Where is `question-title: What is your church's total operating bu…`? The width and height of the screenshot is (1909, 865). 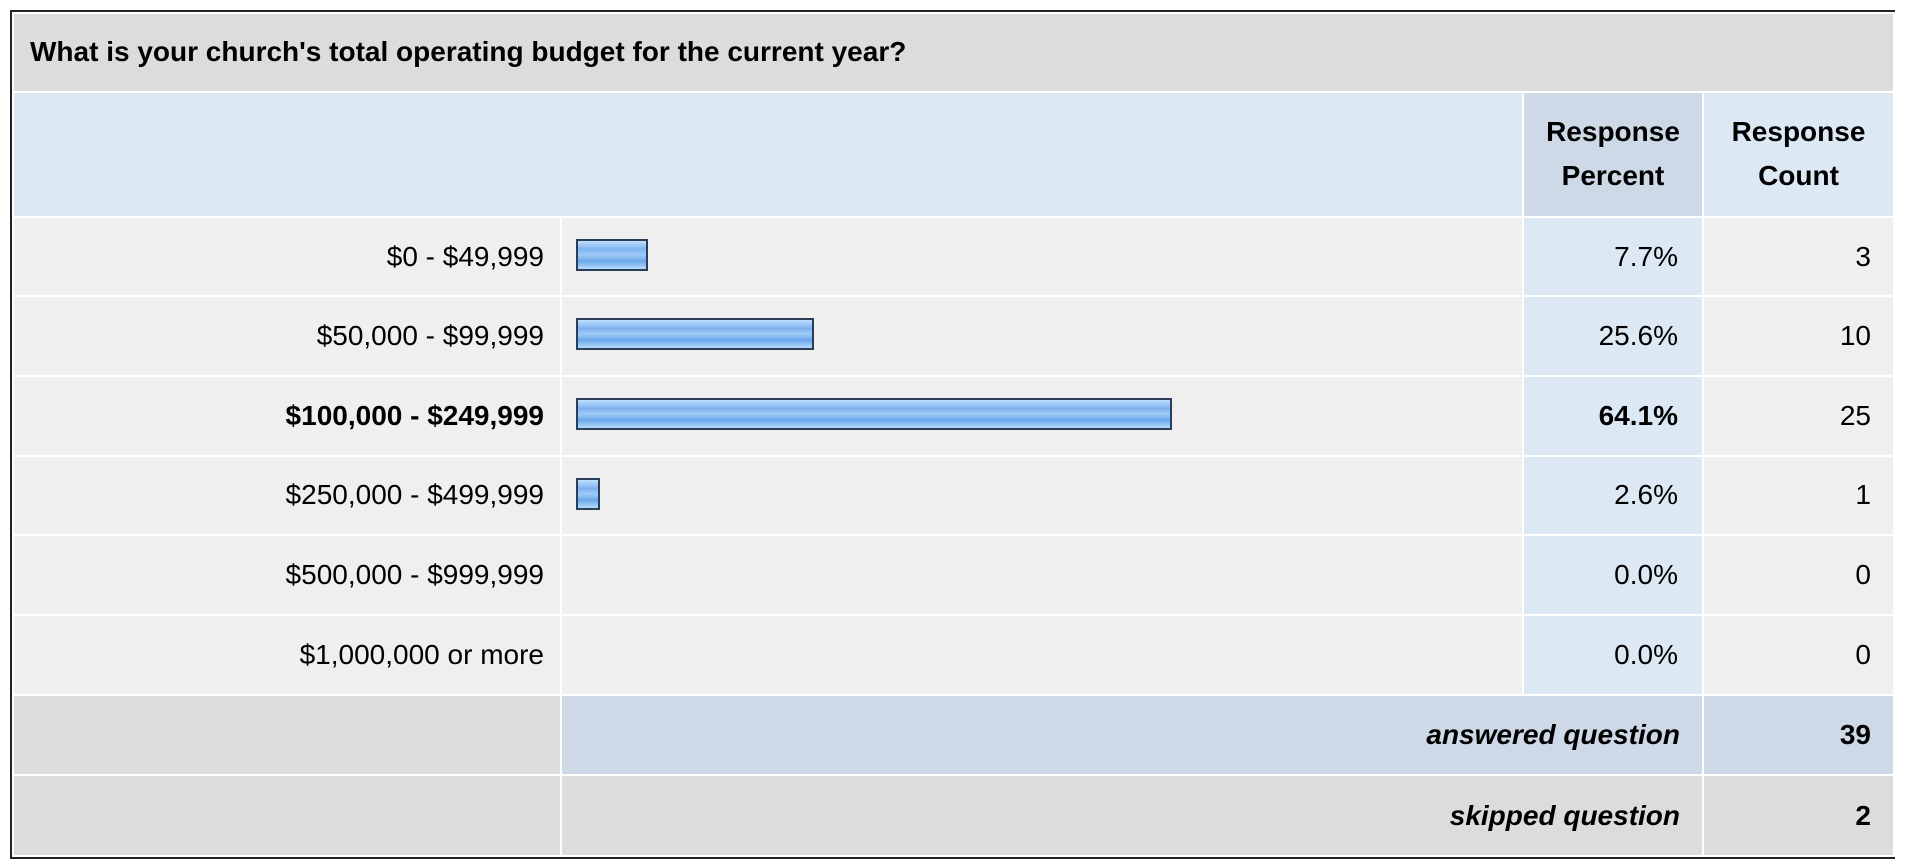
question-title: What is your church's total operating bu… is located at coordinates (953, 52).